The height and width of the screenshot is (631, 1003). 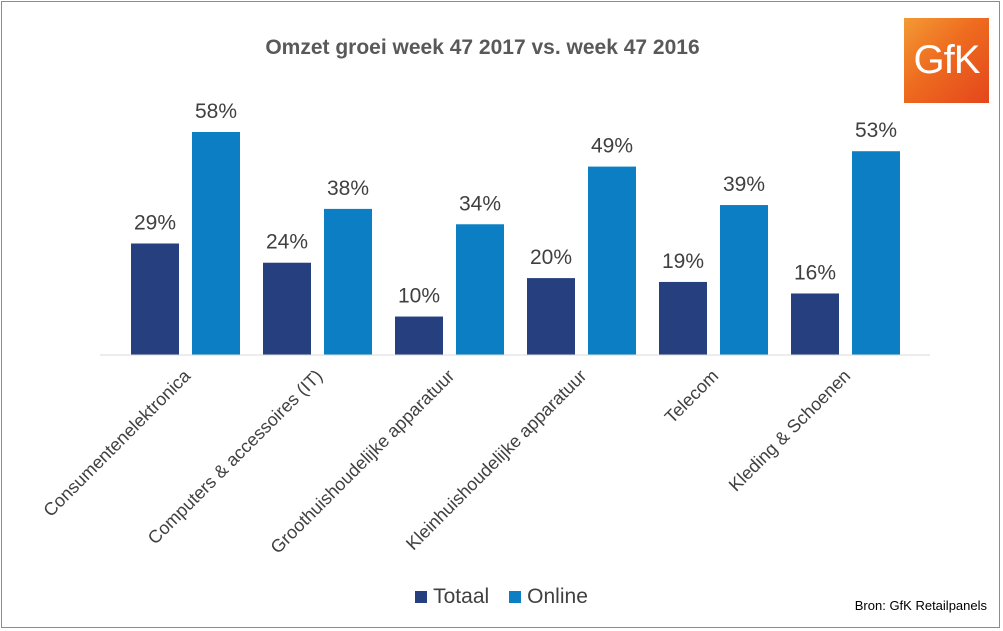 What do you see at coordinates (419, 296) in the screenshot?
I see `data-label-totaal: 10%` at bounding box center [419, 296].